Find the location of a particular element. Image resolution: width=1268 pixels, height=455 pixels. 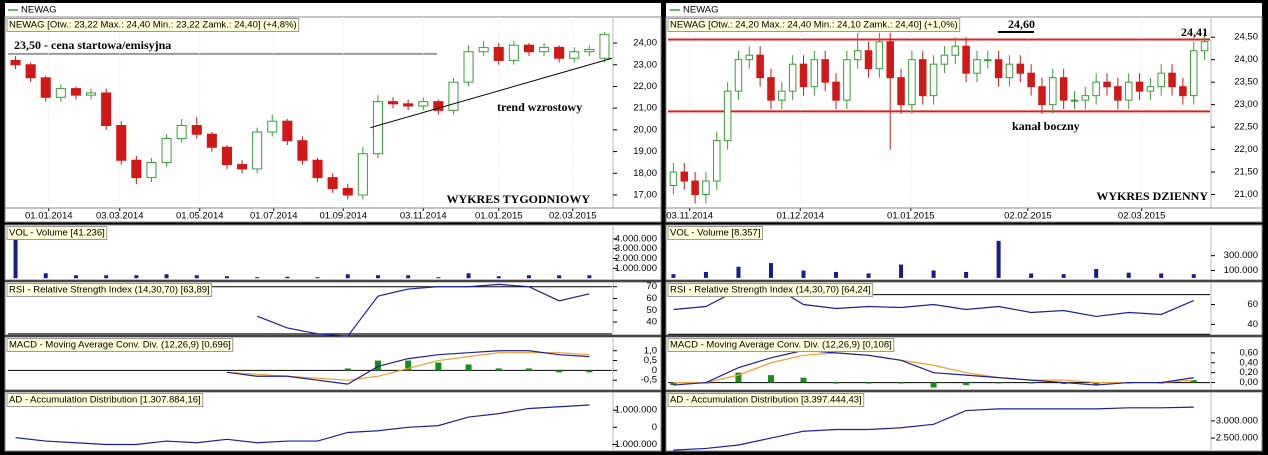

annotation: trend wzrostowy is located at coordinates (539, 107).